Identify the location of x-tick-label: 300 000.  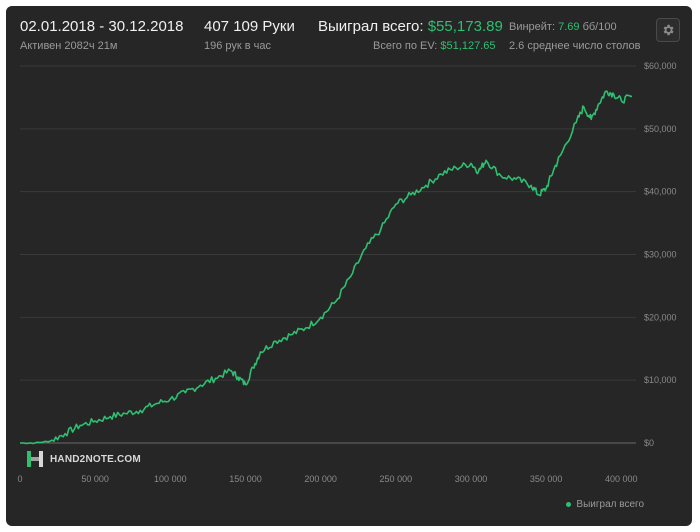
(471, 479).